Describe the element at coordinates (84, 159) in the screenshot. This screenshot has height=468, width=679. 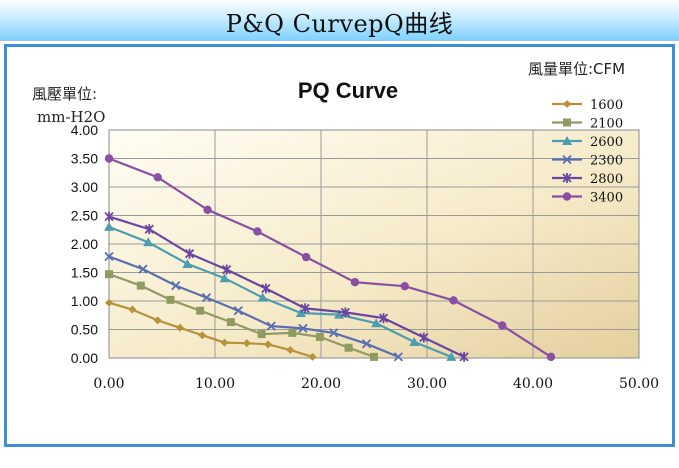
I see `y-tick-label: 3.50` at that location.